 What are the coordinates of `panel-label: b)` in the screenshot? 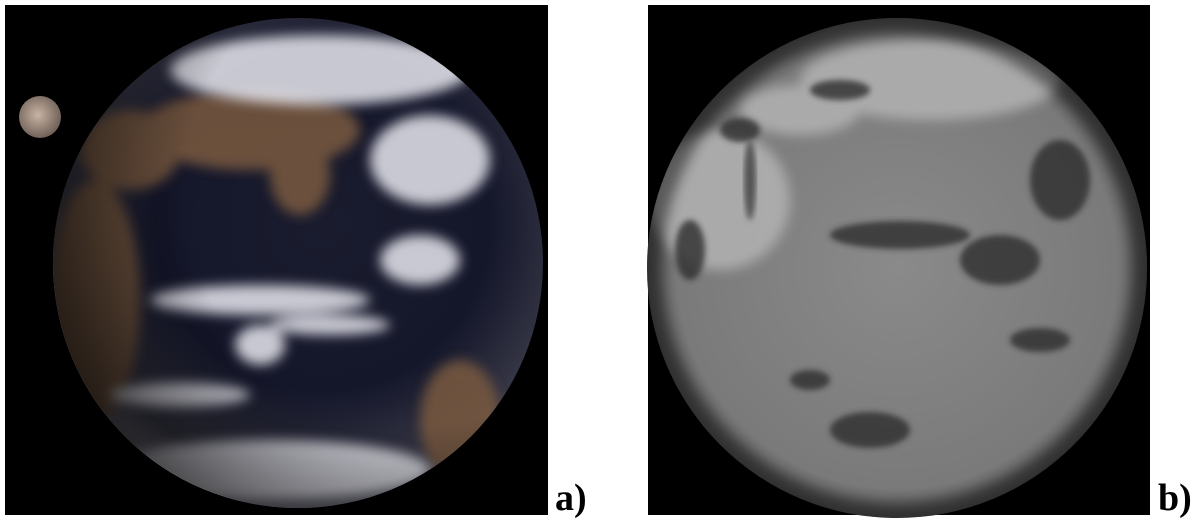 It's located at (1175, 498).